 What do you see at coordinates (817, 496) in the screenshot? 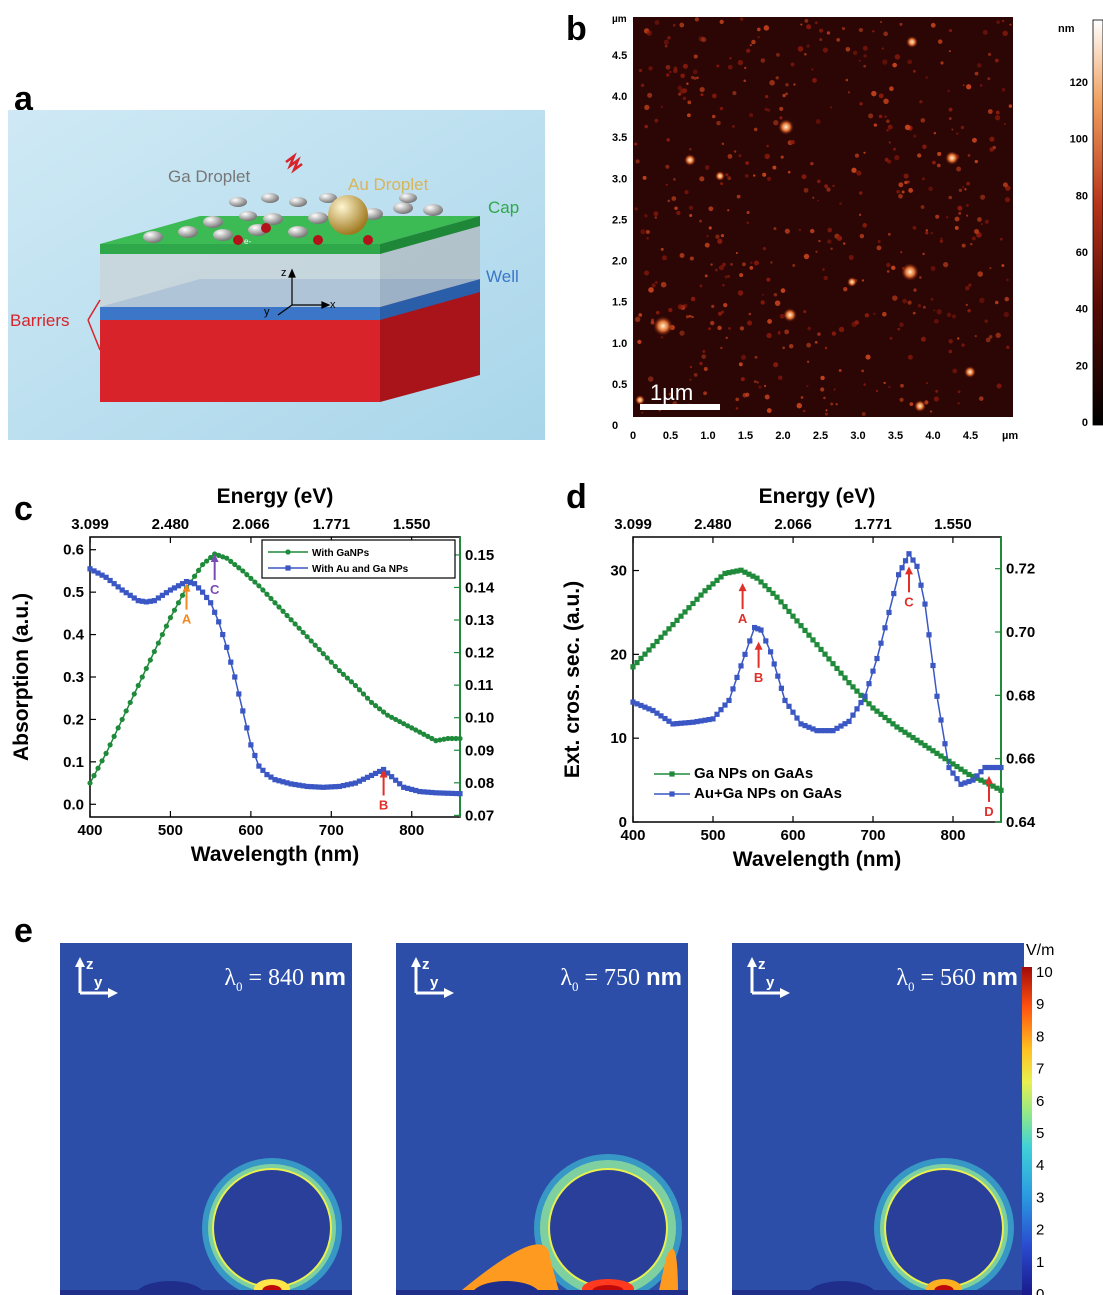
I see `top-axis-title: Energy (eV)` at bounding box center [817, 496].